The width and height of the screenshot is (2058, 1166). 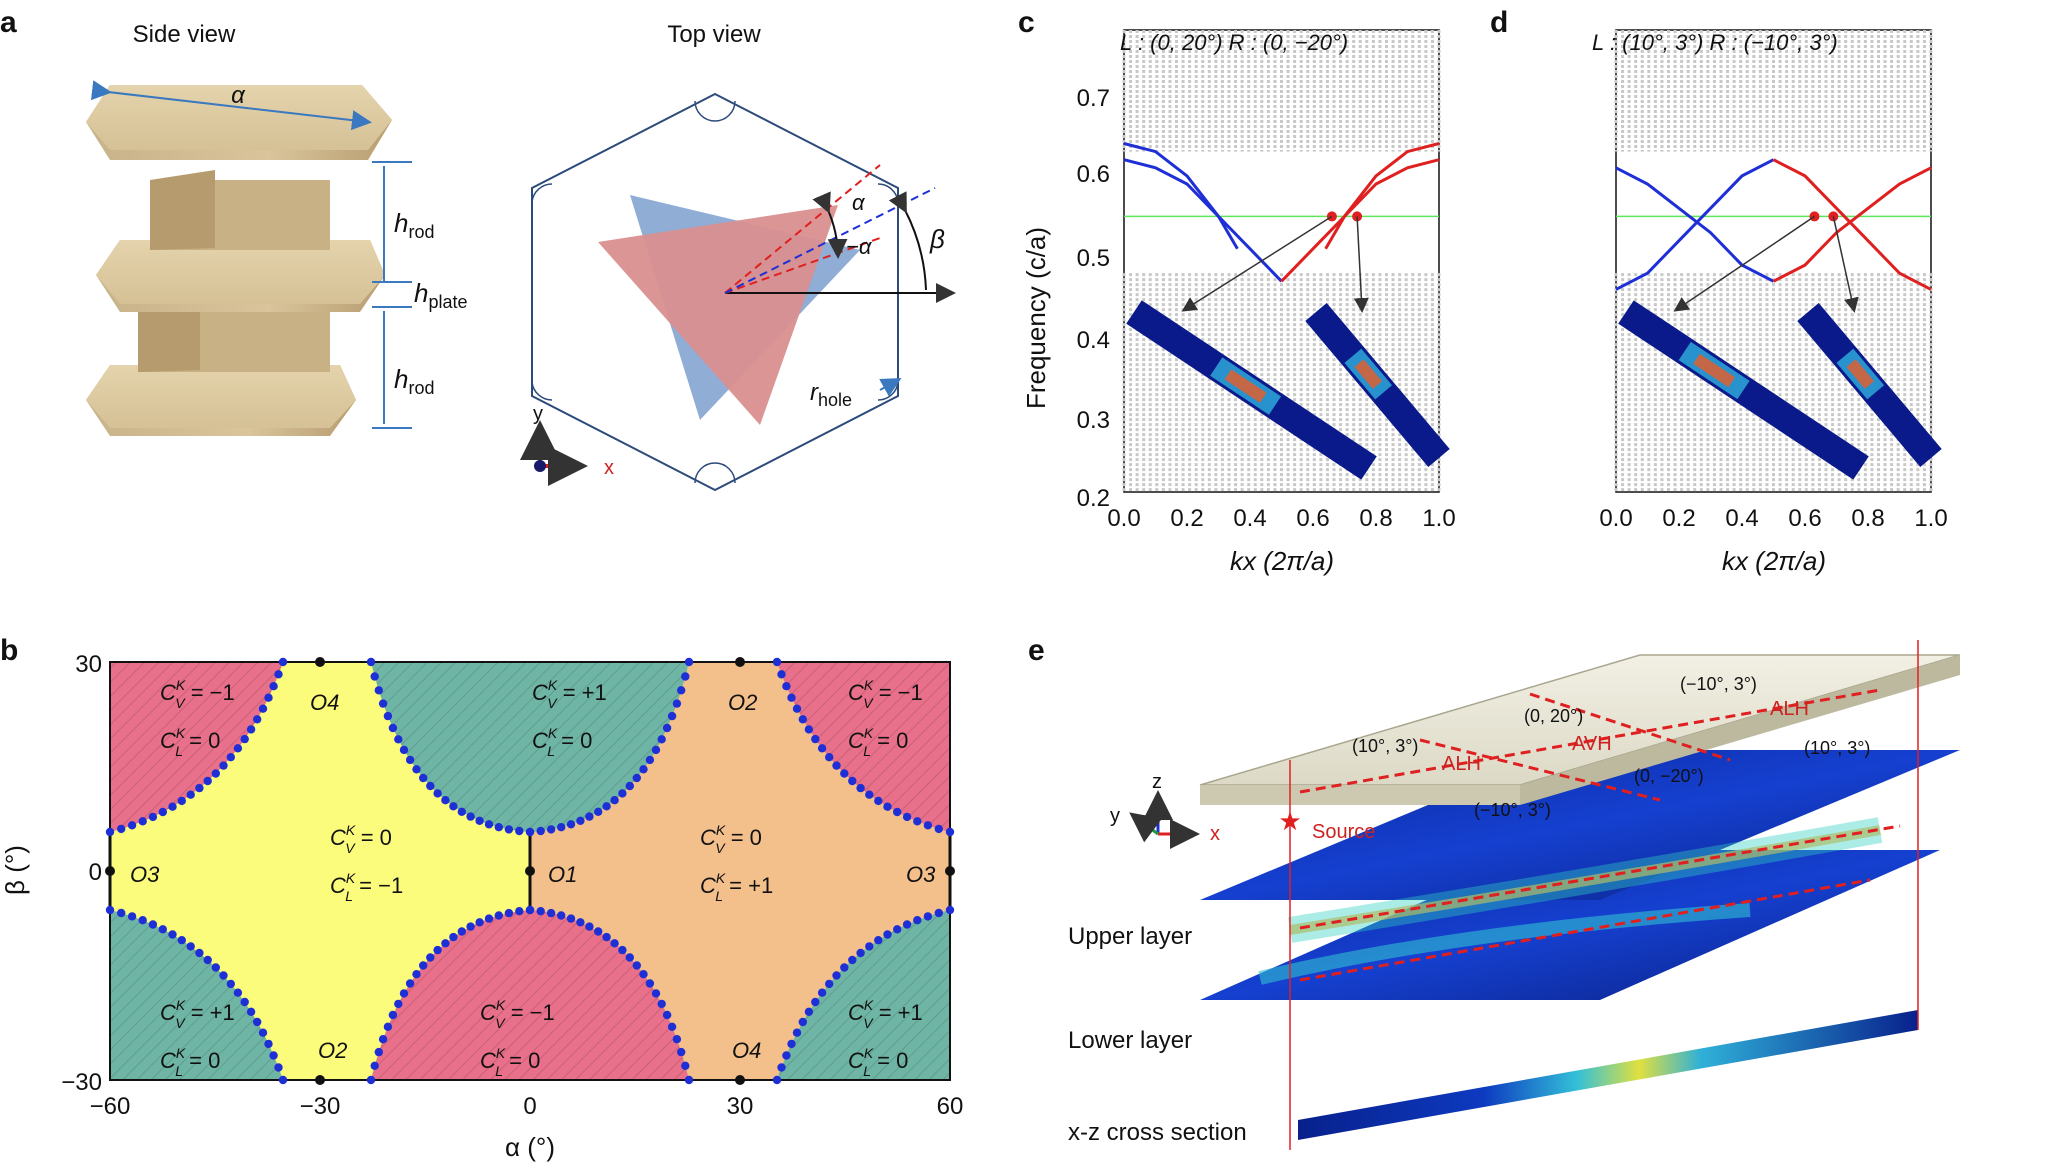 What do you see at coordinates (1669, 776) in the screenshot?
I see `region-tag: (0, −20°)` at bounding box center [1669, 776].